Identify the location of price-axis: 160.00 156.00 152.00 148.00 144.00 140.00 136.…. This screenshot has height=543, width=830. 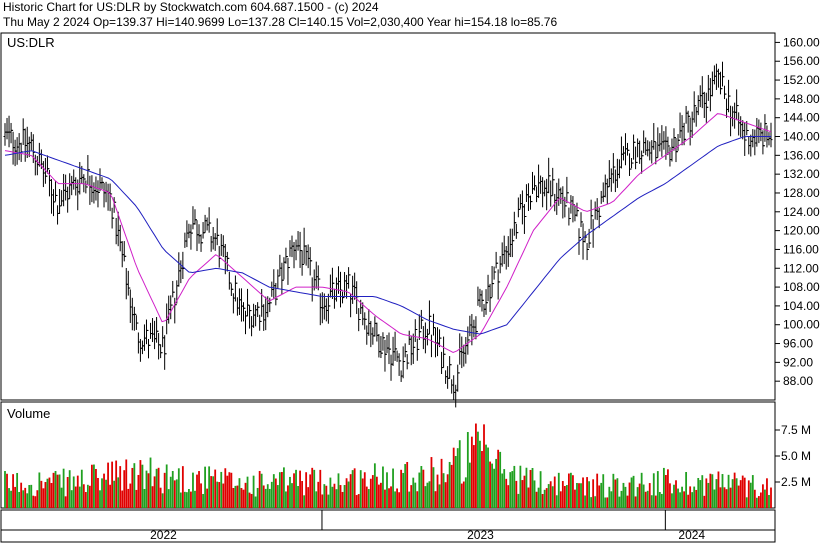
(797, 211).